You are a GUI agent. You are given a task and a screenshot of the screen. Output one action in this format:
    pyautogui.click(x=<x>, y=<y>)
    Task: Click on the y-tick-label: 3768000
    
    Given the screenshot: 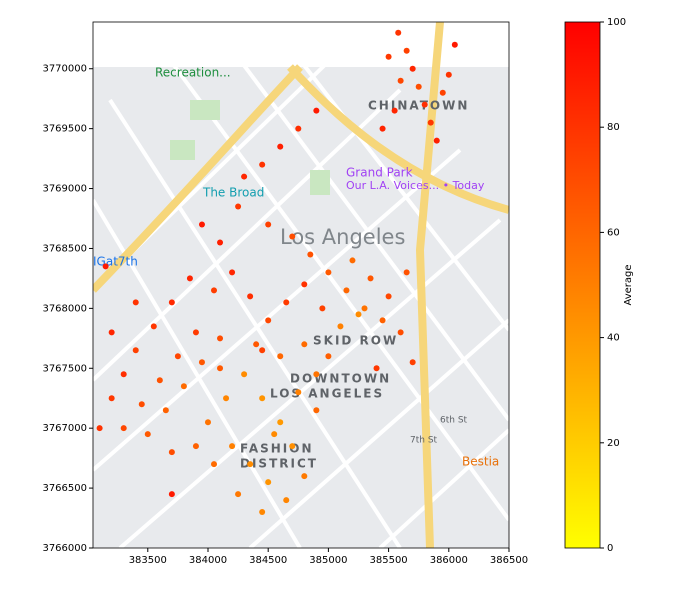 What is the action you would take?
    pyautogui.click(x=64, y=308)
    